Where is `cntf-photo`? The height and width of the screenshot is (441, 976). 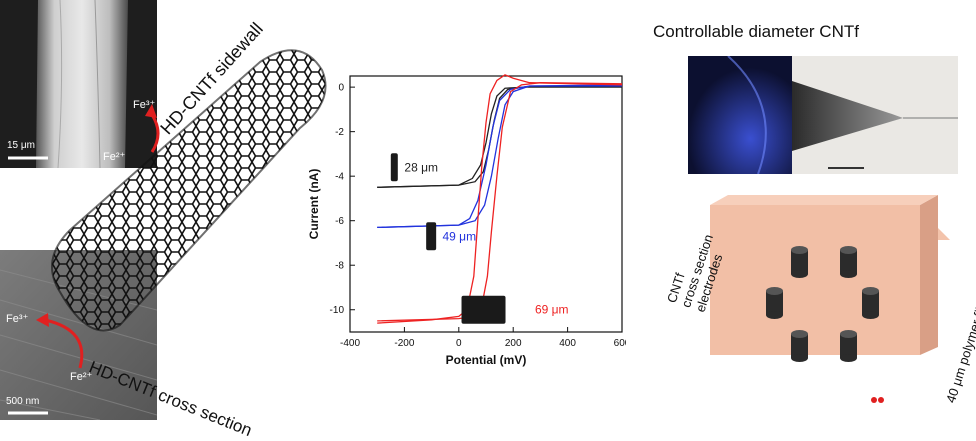 cntf-photo is located at coordinates (823, 115).